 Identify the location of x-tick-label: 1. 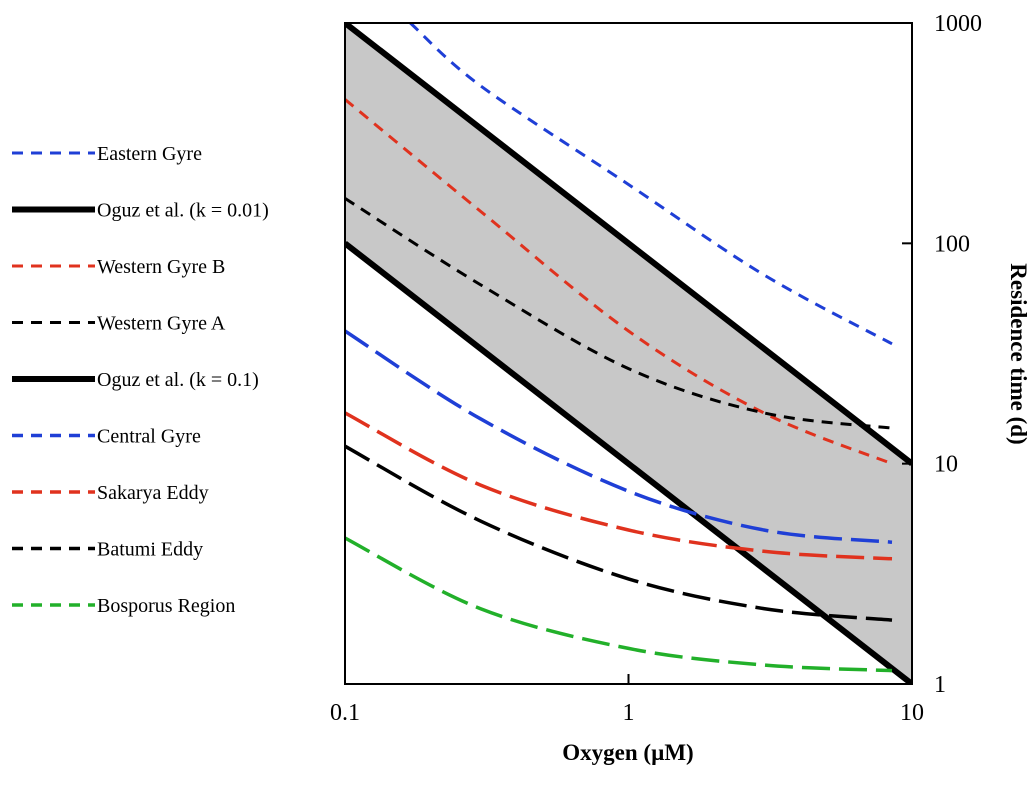
(629, 713).